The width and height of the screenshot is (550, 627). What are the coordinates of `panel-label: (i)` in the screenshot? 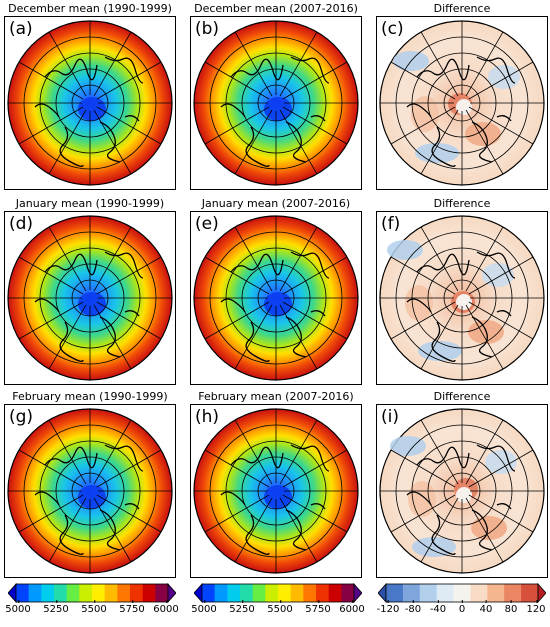 It's located at (390, 417).